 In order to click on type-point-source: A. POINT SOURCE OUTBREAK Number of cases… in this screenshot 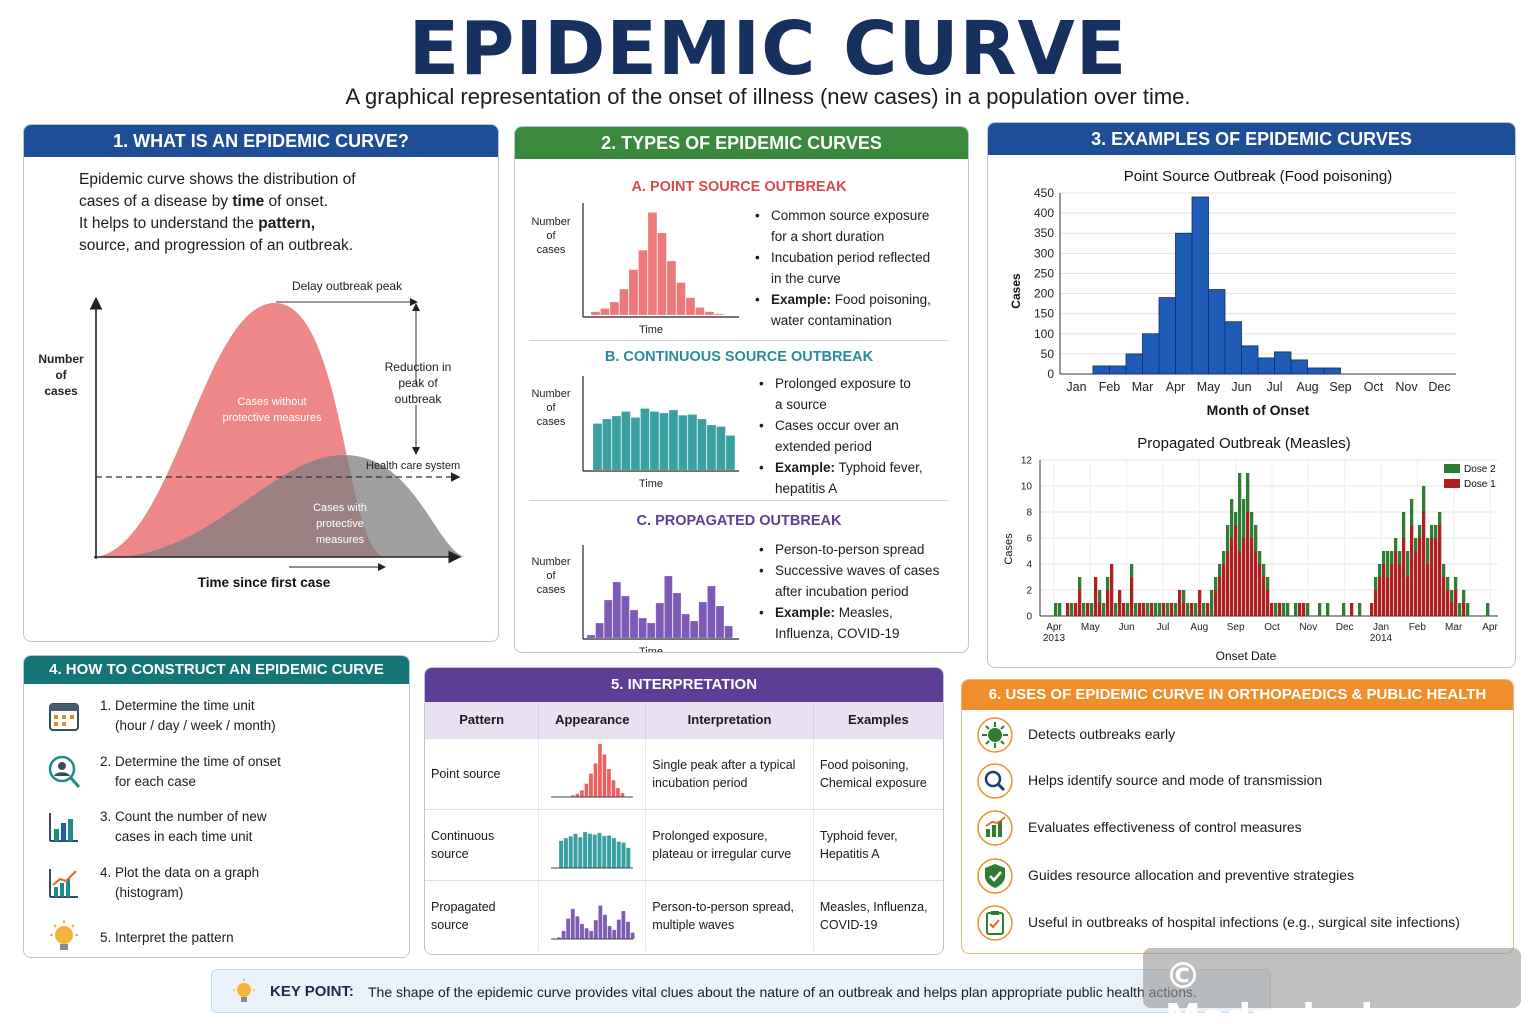, I will do `click(739, 253)`.